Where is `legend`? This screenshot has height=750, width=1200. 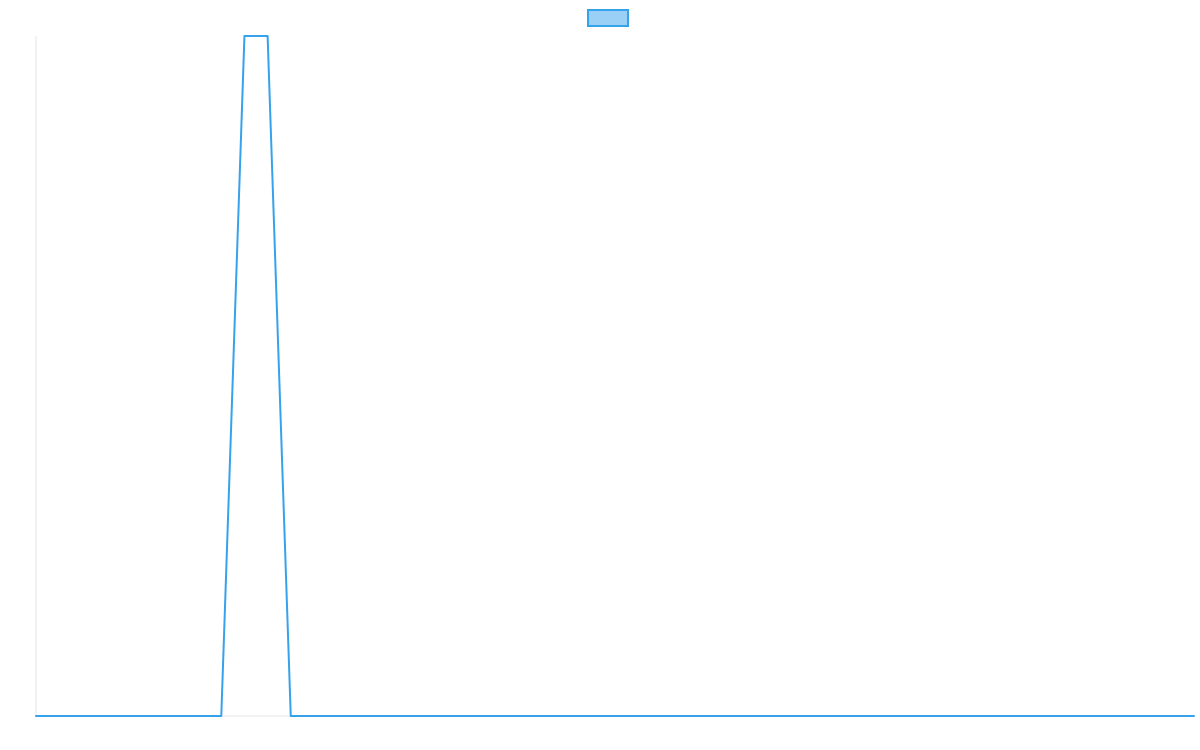 legend is located at coordinates (608, 18).